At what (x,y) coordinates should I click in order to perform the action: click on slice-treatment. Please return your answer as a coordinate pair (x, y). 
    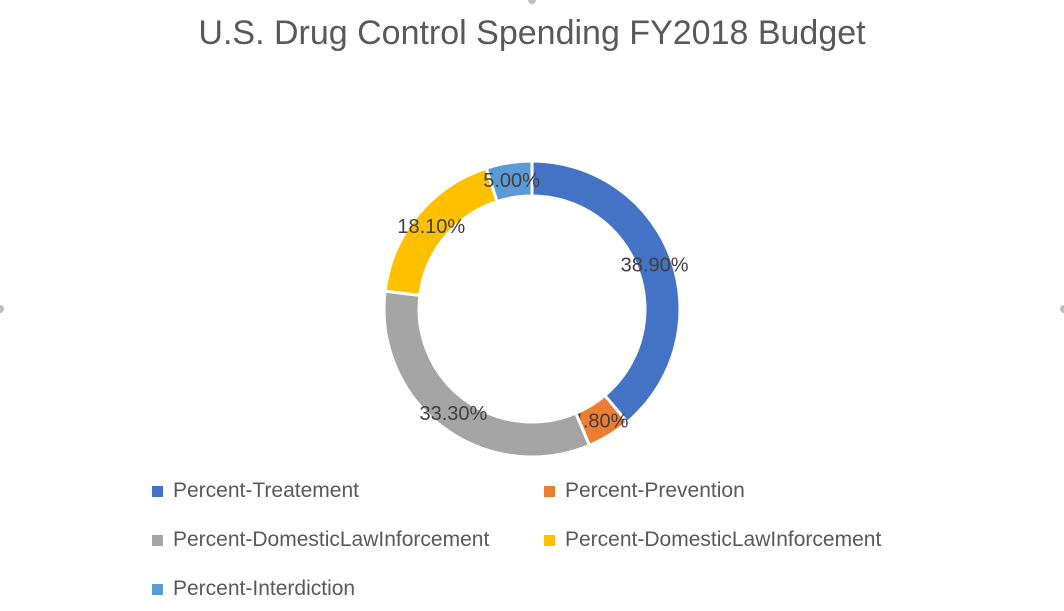
    Looking at the image, I should click on (606, 292).